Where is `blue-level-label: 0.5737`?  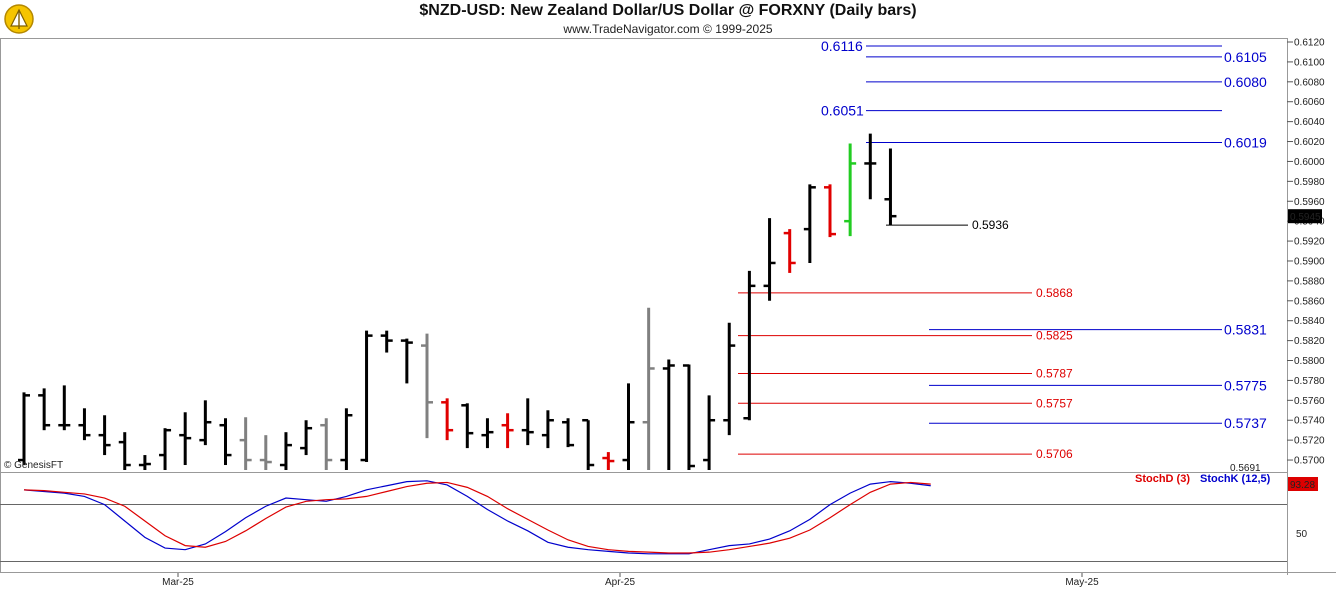
blue-level-label: 0.5737 is located at coordinates (1245, 423).